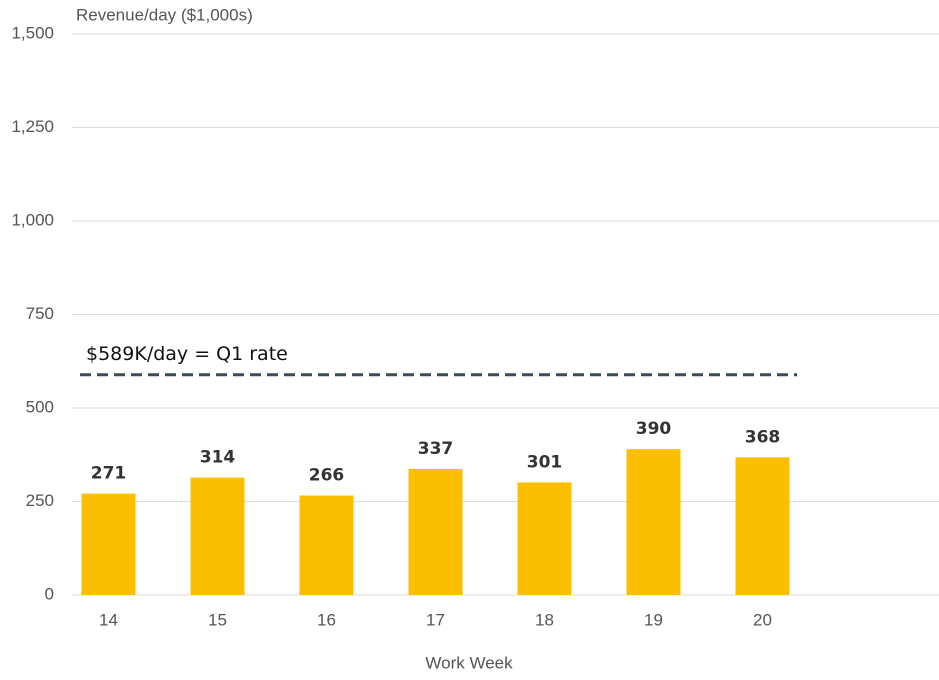 Image resolution: width=939 pixels, height=680 pixels. What do you see at coordinates (32, 219) in the screenshot?
I see `y-tick-label: 1,000` at bounding box center [32, 219].